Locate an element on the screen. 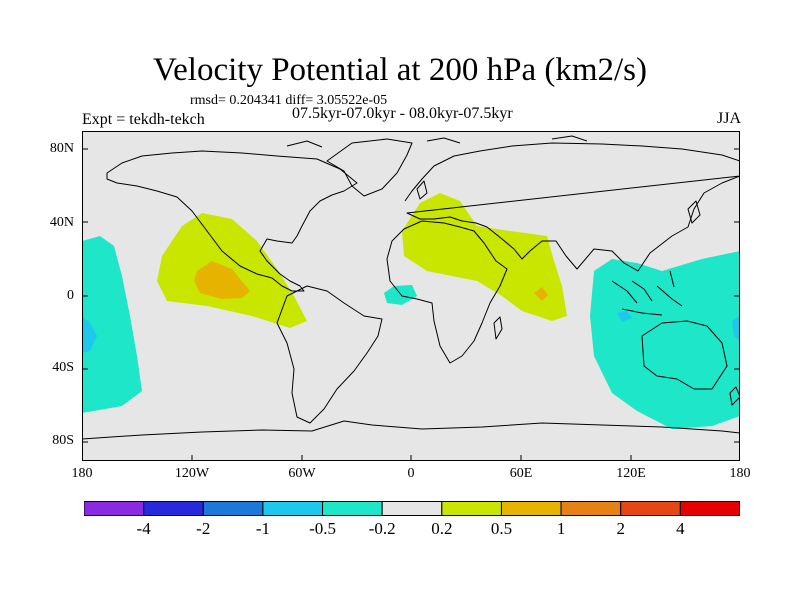 This screenshot has width=800, height=600. maritime-continent-core is located at coordinates (624, 316).